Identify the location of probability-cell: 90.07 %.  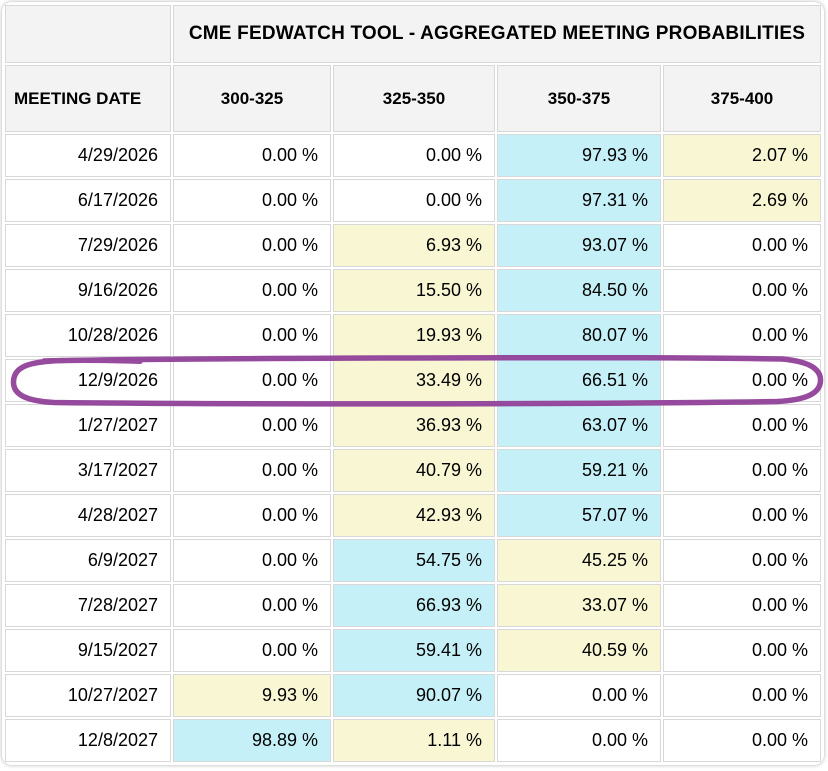
(414, 695).